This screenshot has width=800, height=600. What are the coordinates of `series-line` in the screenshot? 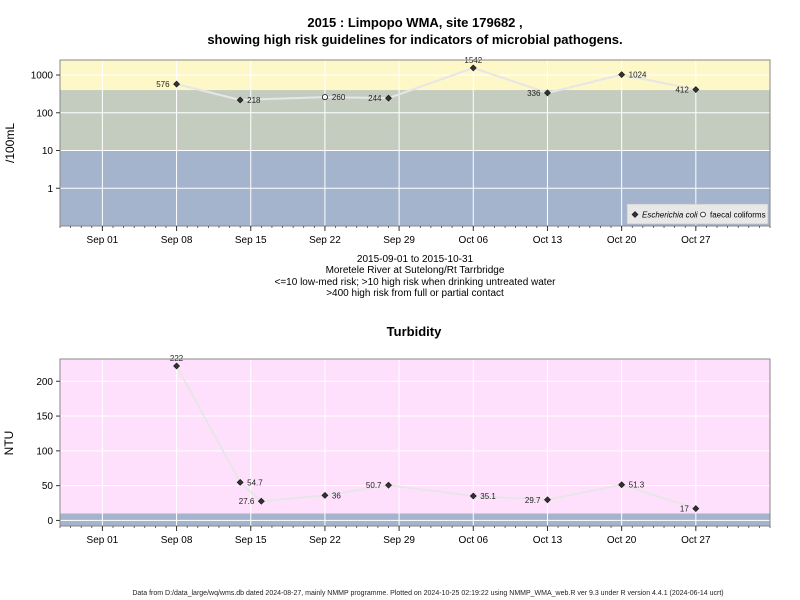 It's located at (436, 84).